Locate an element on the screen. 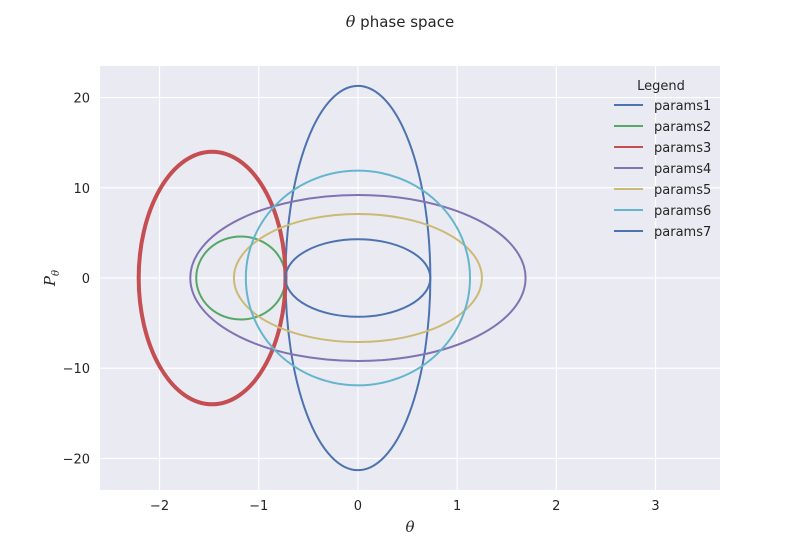 Image resolution: width=800 pixels, height=550 pixels. x-tick-label: 1 is located at coordinates (457, 506).